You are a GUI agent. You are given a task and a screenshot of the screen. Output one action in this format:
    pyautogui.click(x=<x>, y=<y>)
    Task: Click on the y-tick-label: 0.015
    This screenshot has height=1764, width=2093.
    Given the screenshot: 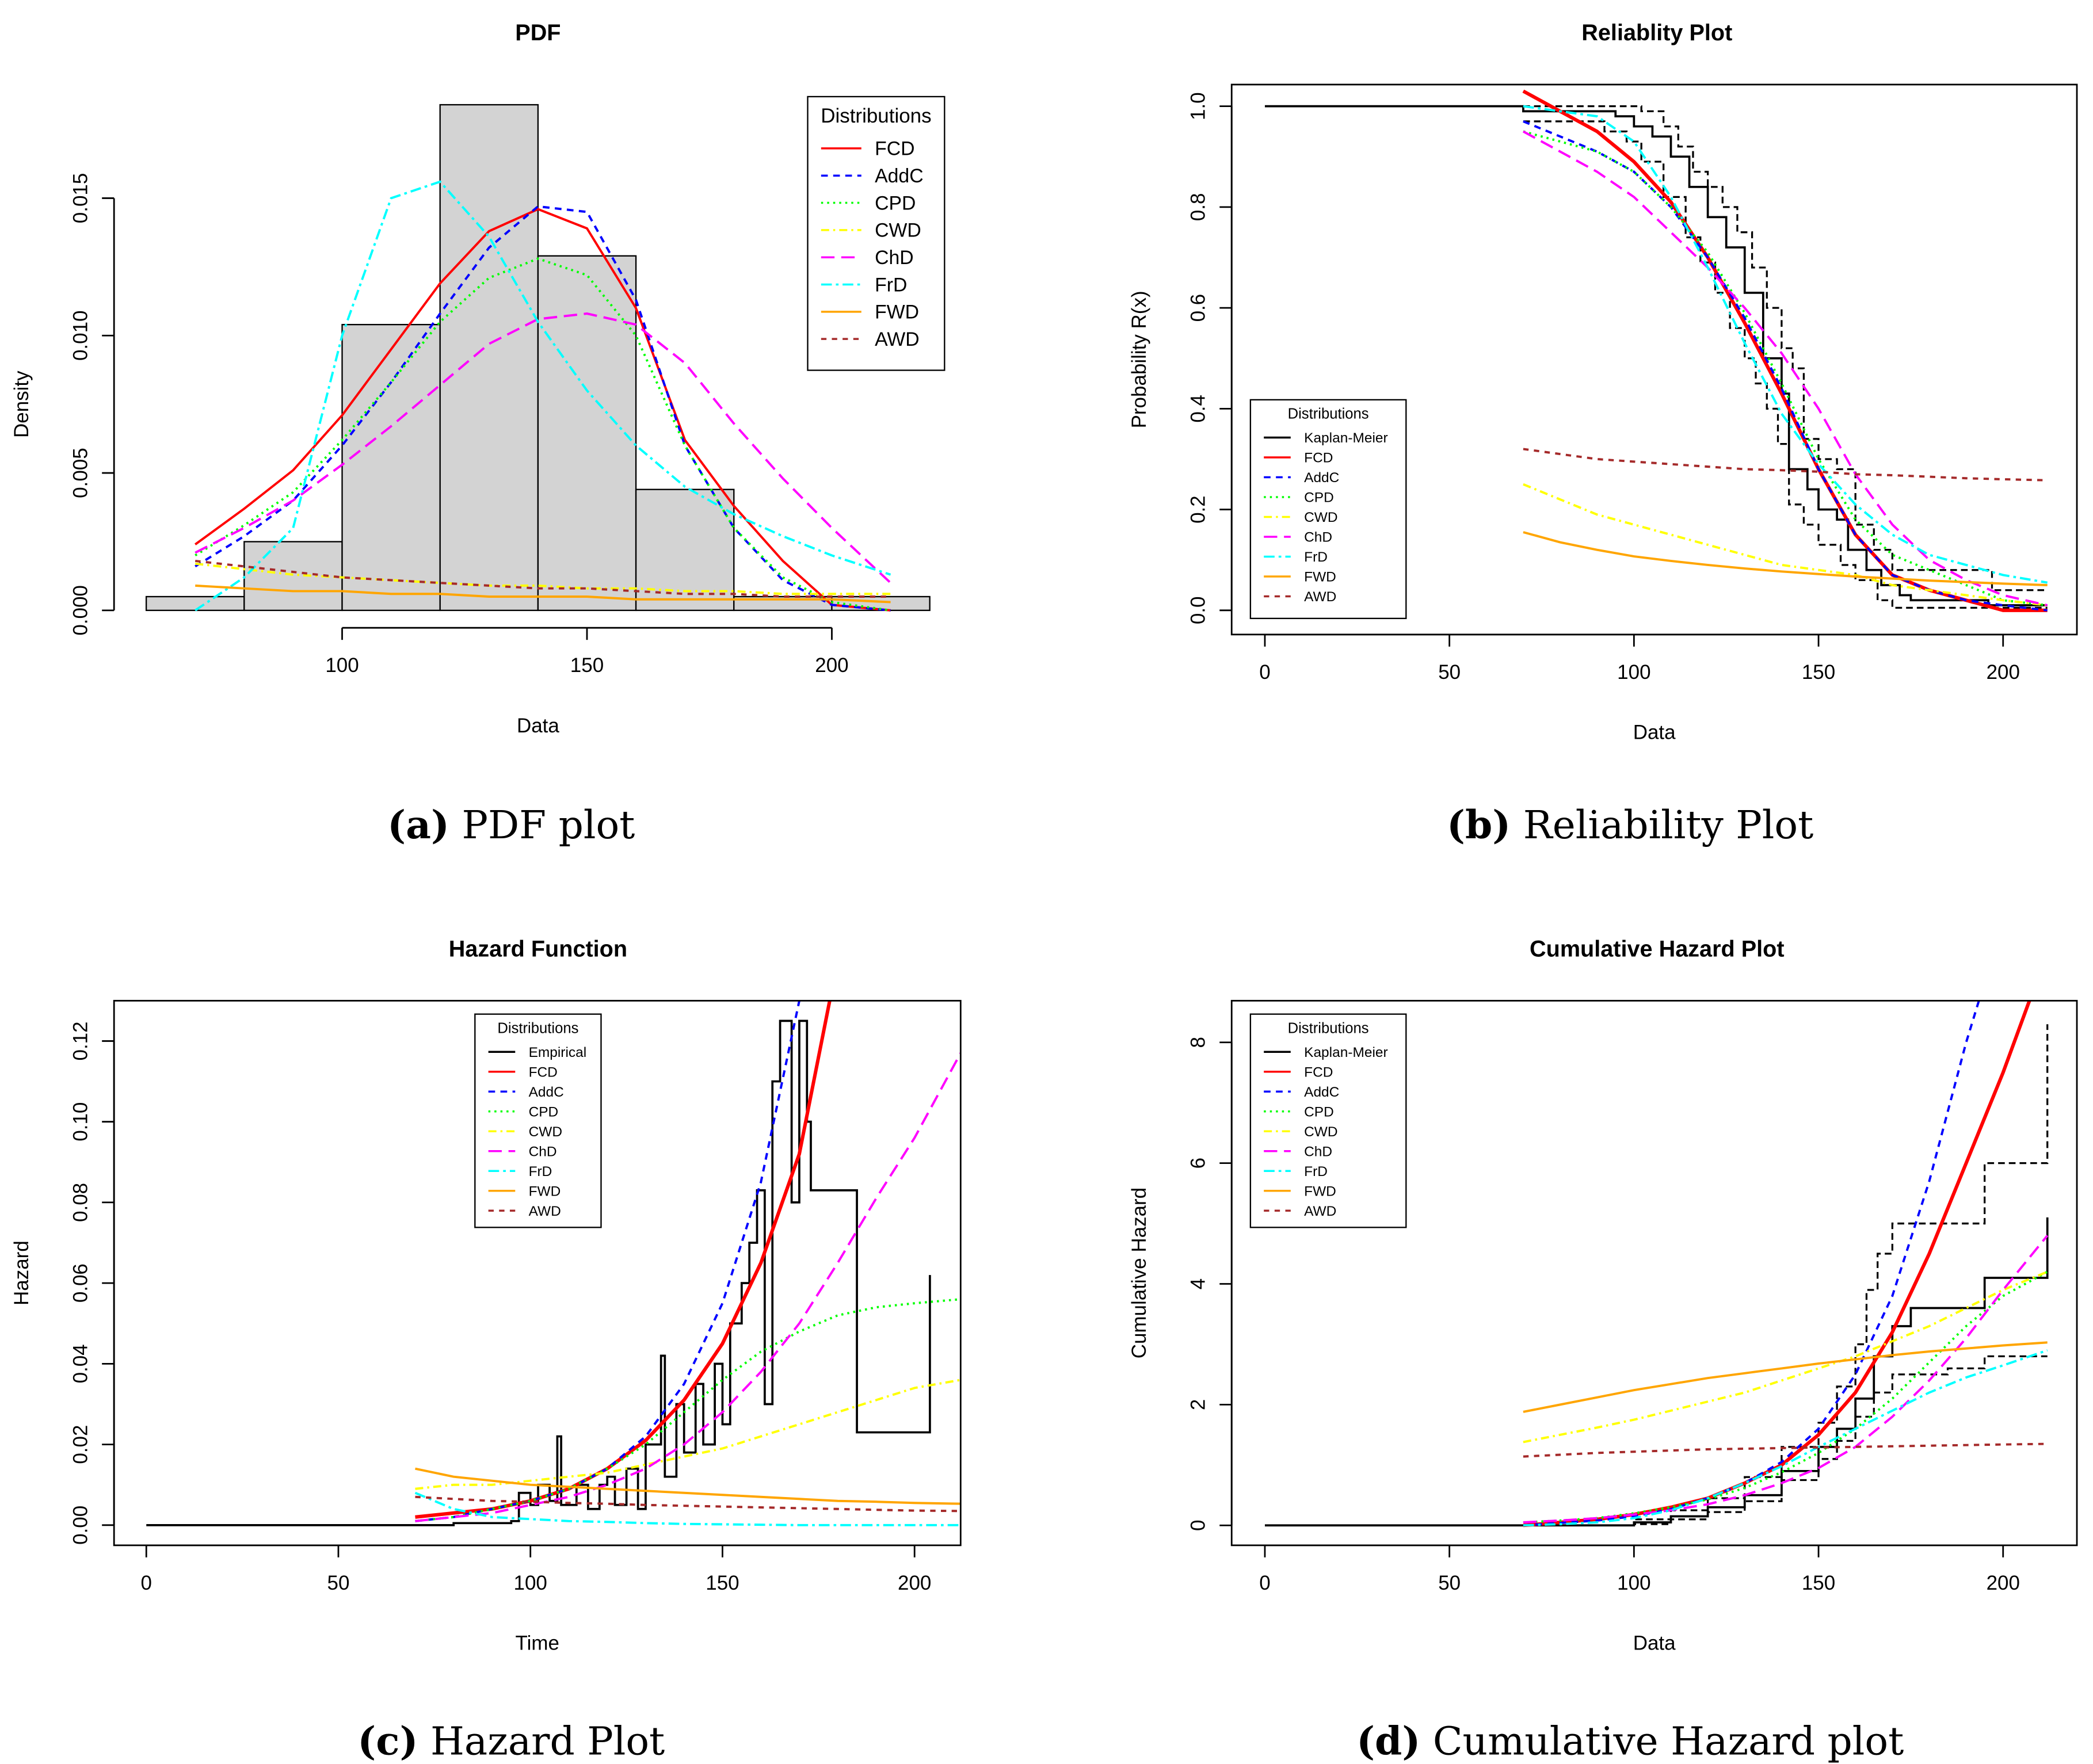 What is the action you would take?
    pyautogui.click(x=81, y=198)
    